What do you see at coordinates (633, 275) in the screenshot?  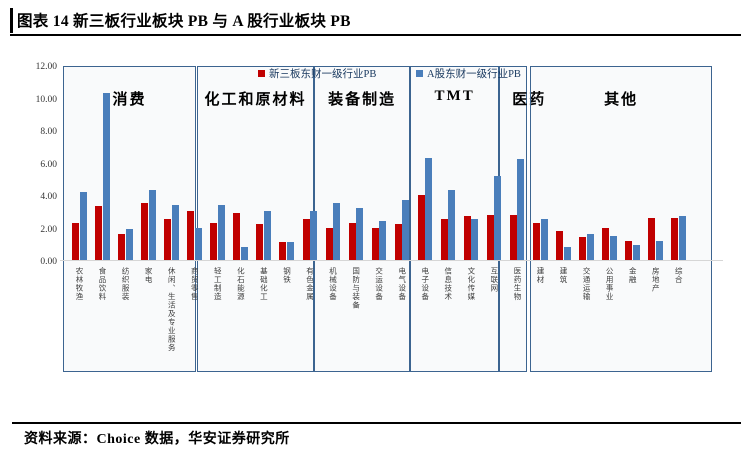 I see `x-tick-label: 金融` at bounding box center [633, 275].